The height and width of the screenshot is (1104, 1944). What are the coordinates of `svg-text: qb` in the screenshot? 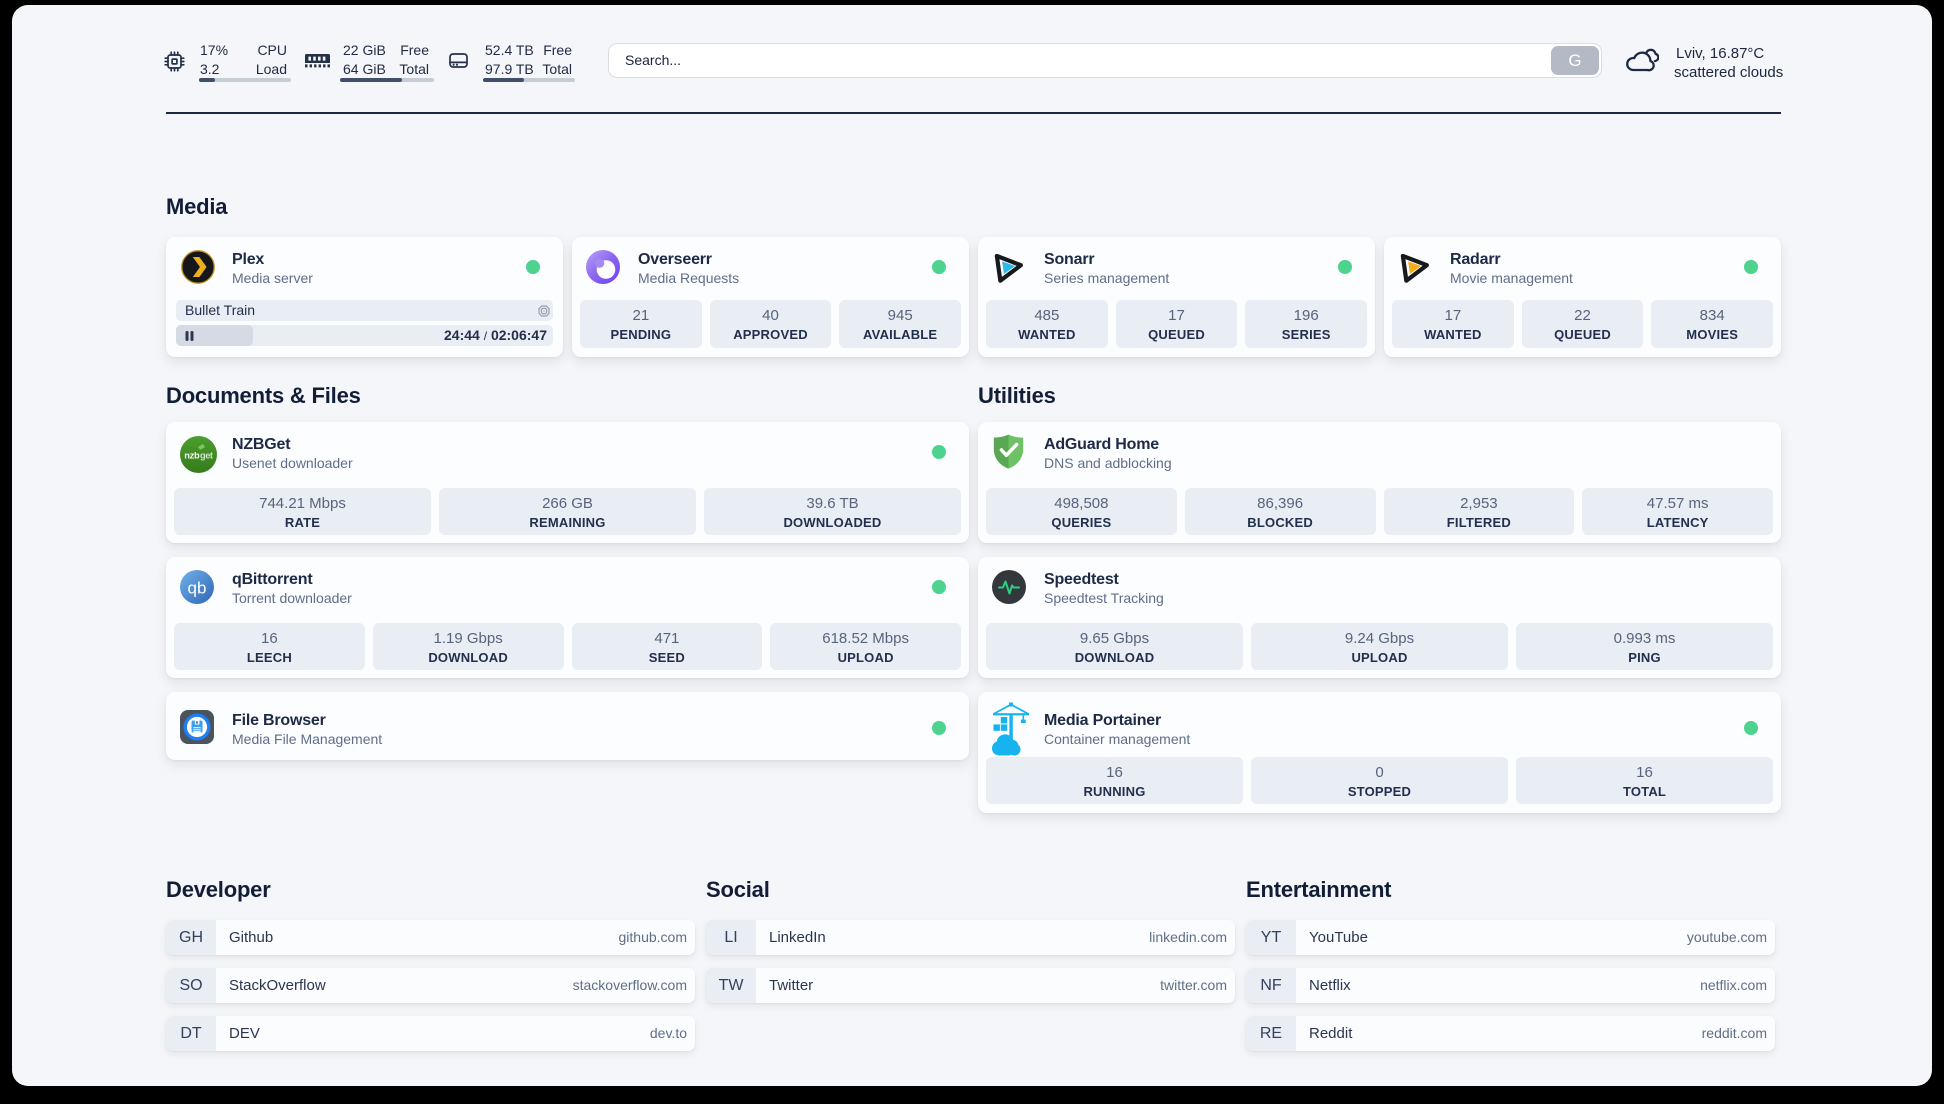 It's located at (197, 588).